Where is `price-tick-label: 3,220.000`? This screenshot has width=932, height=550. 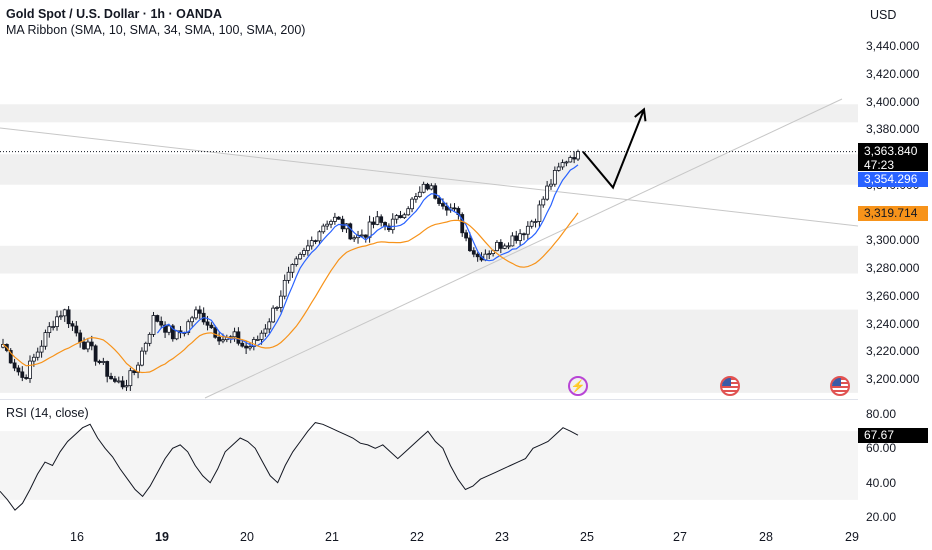
price-tick-label: 3,220.000 is located at coordinates (893, 351).